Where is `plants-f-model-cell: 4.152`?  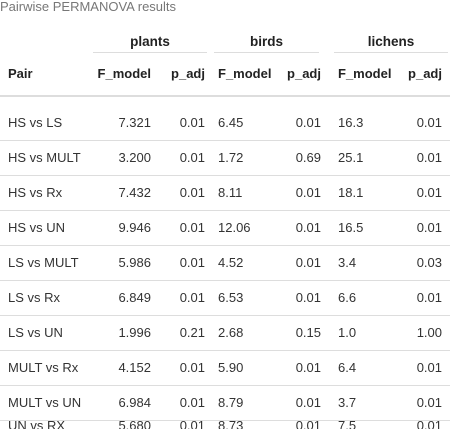
plants-f-model-cell: 4.152 is located at coordinates (134, 367).